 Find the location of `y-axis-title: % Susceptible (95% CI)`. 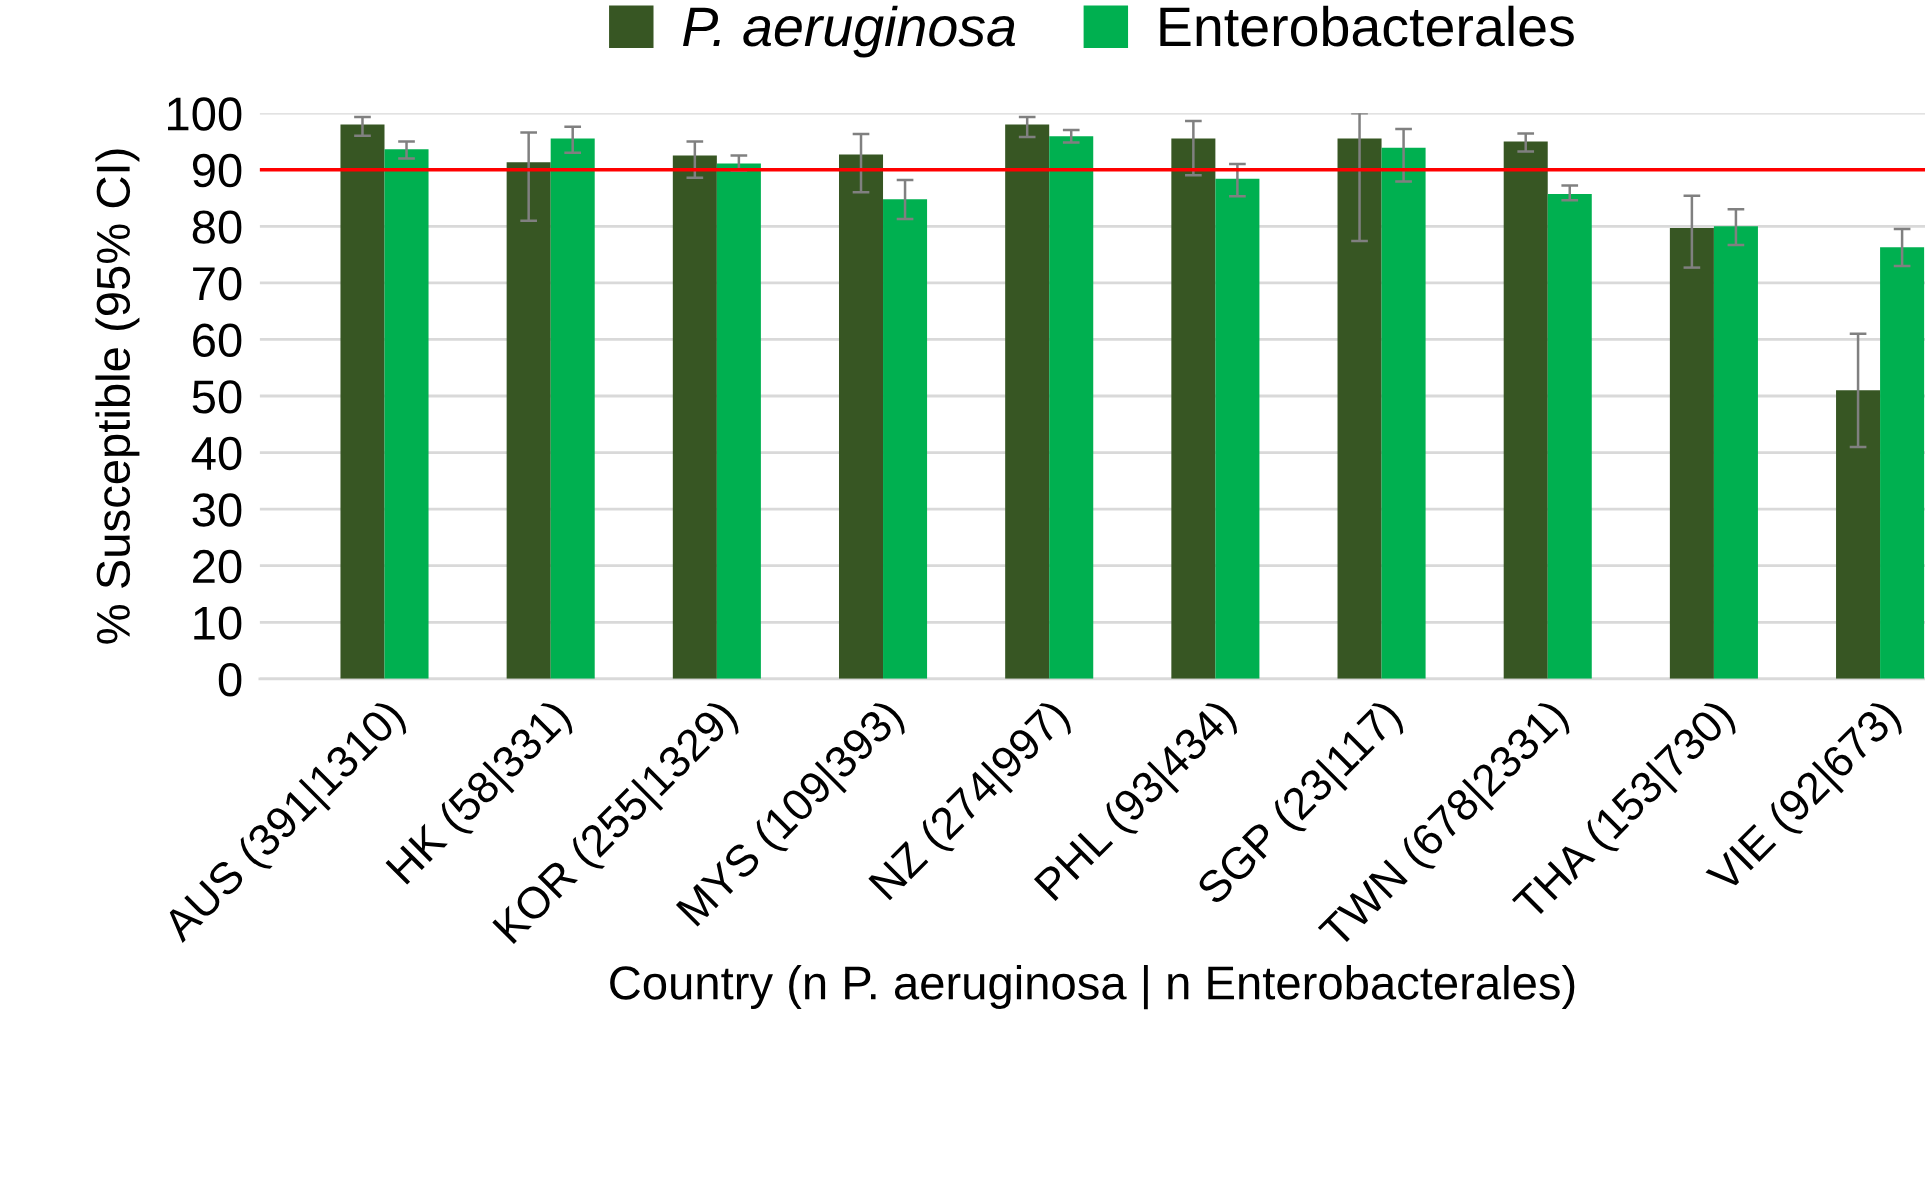

y-axis-title: % Susceptible (95% CI) is located at coordinates (117, 396).